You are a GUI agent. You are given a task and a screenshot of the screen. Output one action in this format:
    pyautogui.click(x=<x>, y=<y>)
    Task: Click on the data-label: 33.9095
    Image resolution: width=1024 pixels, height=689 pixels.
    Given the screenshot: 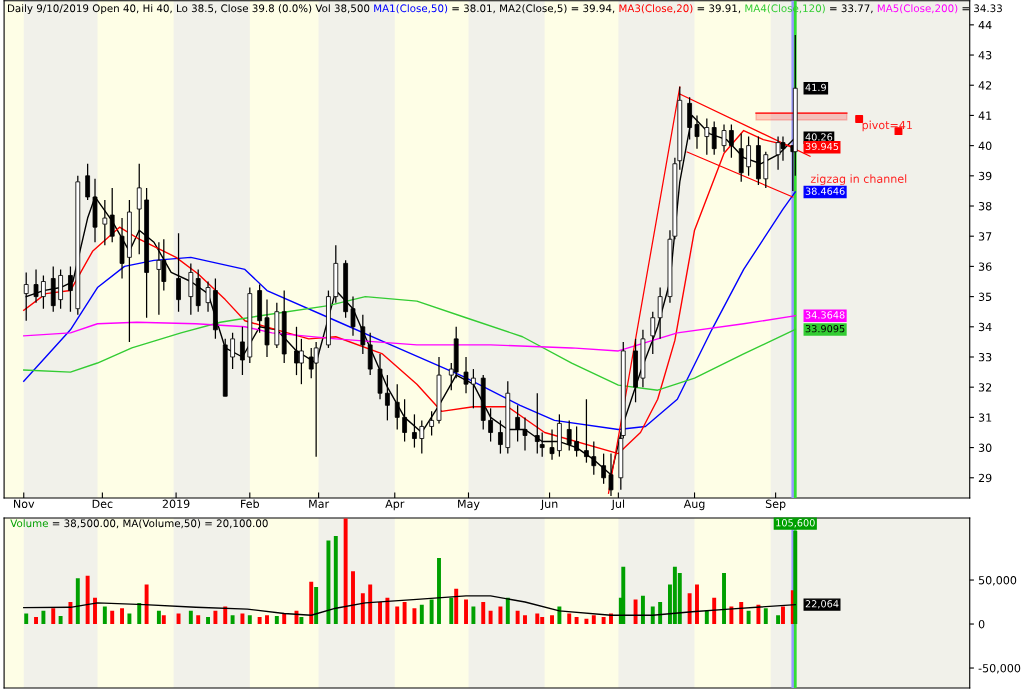 What is the action you would take?
    pyautogui.click(x=825, y=328)
    